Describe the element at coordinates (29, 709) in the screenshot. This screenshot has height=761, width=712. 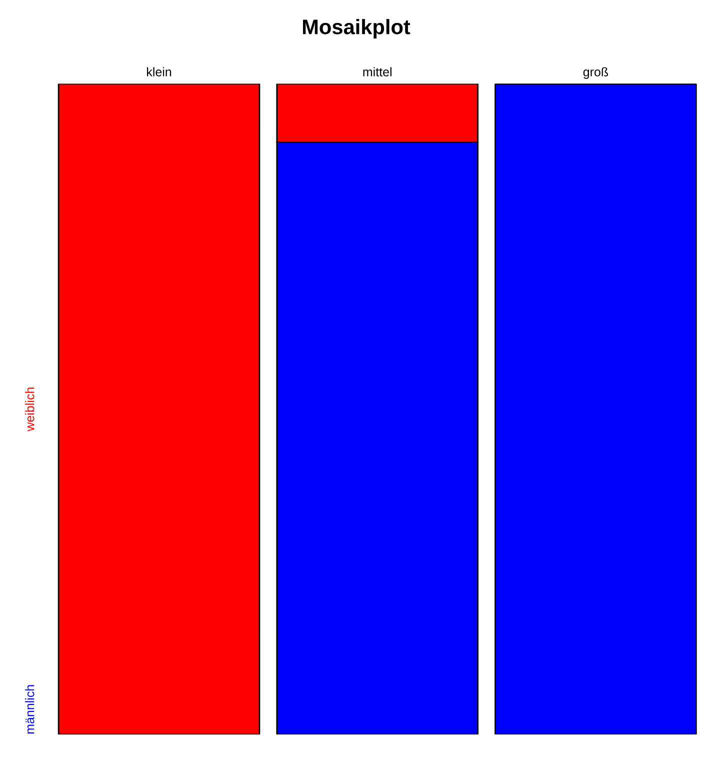
I see `text: männlich` at that location.